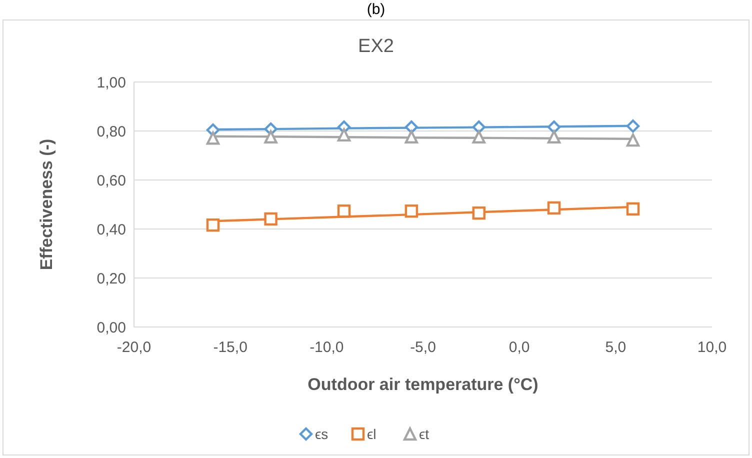  What do you see at coordinates (321, 434) in the screenshot?
I see `legend-label: ϵs` at bounding box center [321, 434].